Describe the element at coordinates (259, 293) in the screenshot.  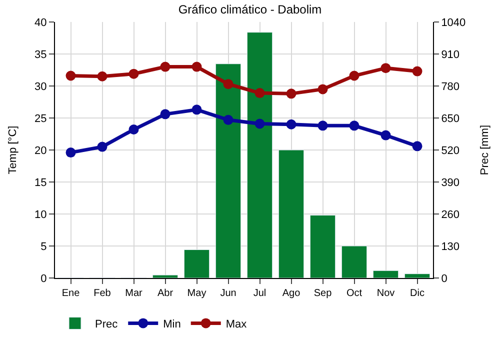
I see `x-tick-label: Jul` at that location.